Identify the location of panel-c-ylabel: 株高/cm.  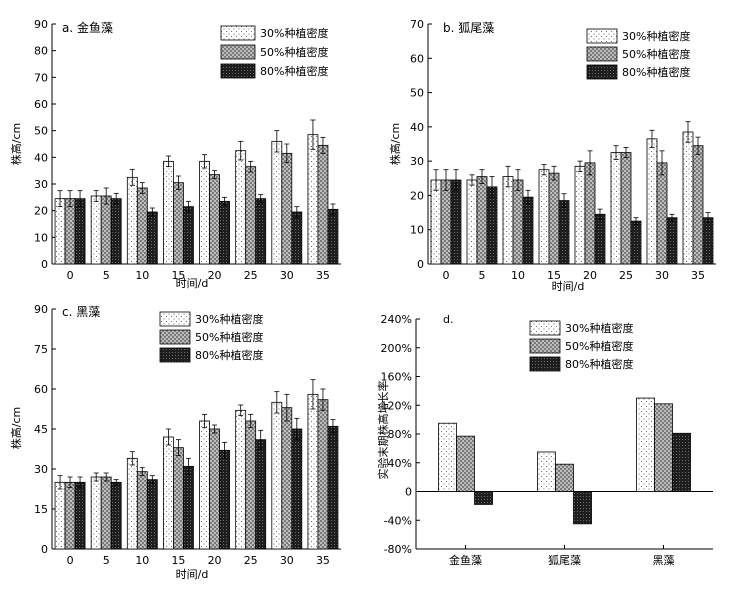
(16, 428).